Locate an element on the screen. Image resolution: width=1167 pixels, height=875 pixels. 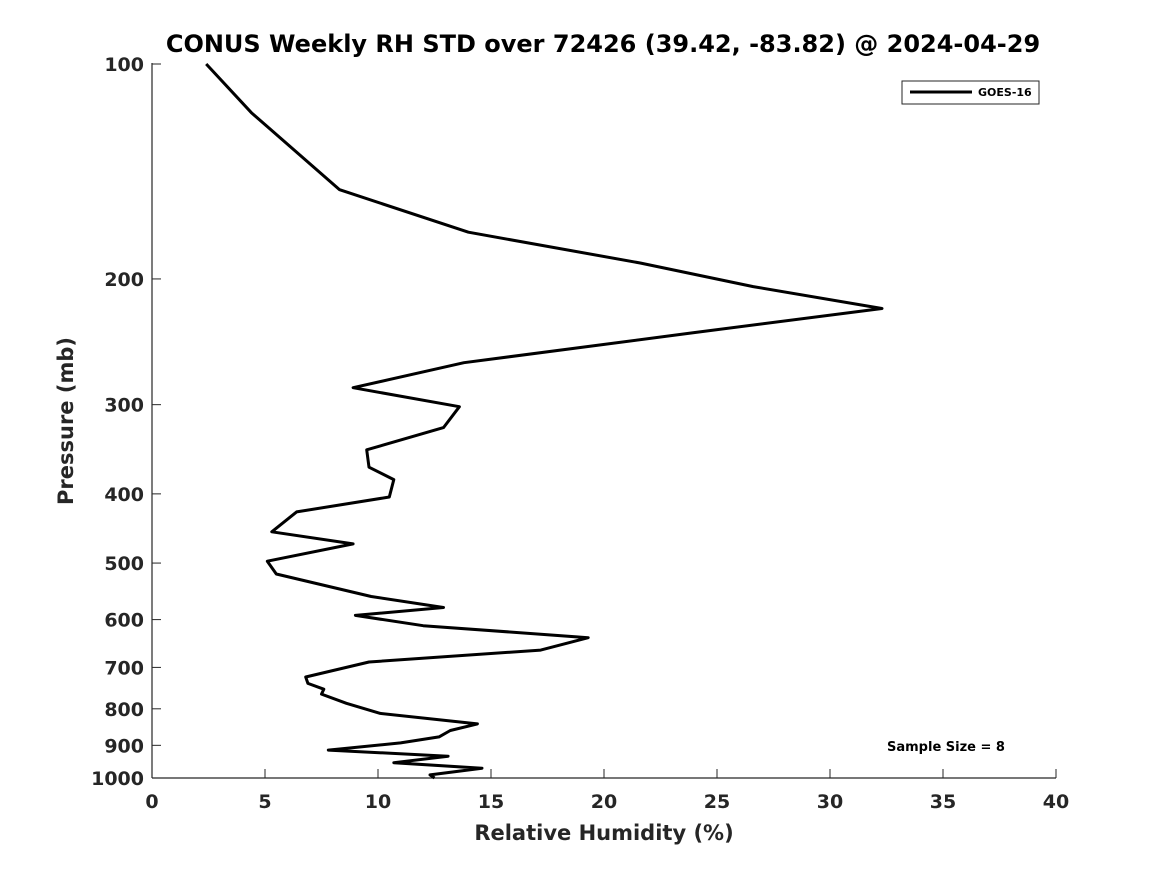
sample-size-annotation: Sample Size = 8 is located at coordinates (946, 747).